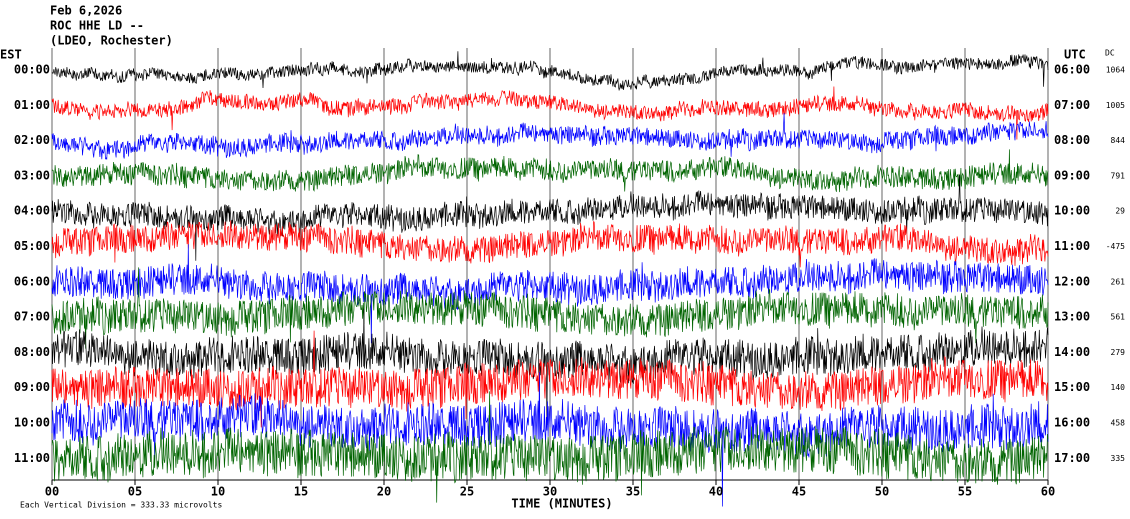 Image resolution: width=1130 pixels, height=519 pixels. I want to click on dc-value: 279, so click(1118, 352).